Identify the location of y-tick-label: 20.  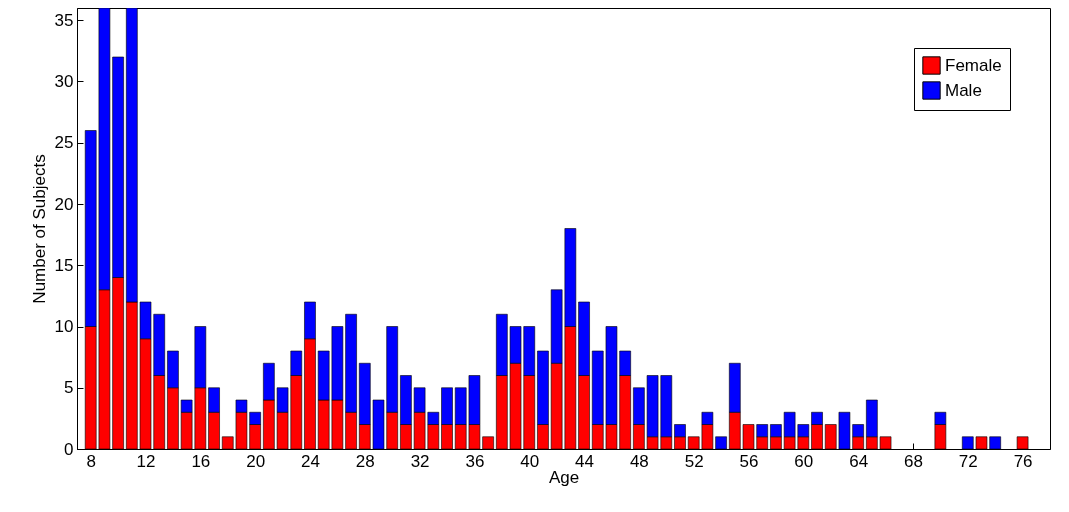
(64, 204).